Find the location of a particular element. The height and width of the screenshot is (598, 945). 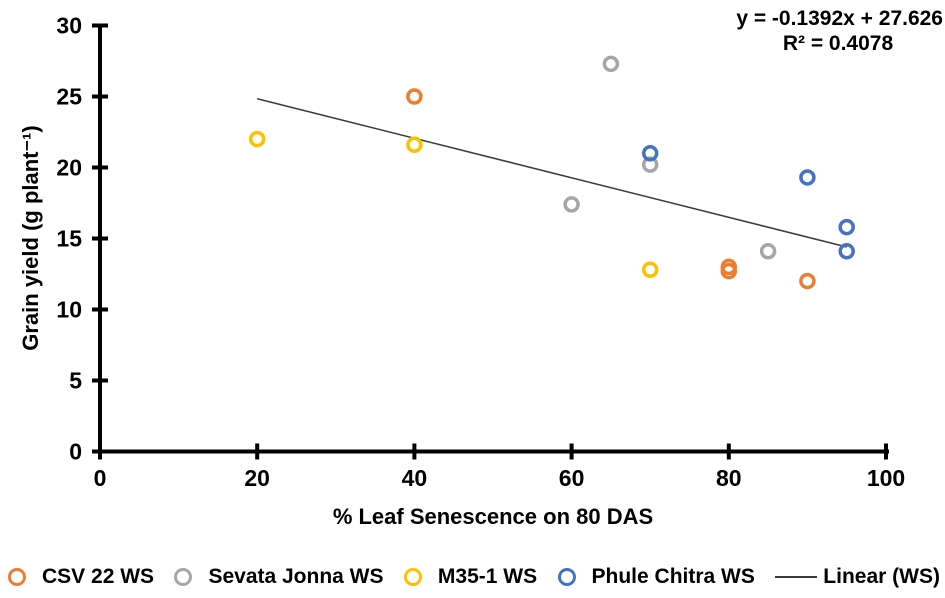

legend-item-m35-1-ws: M35-1 WS is located at coordinates (470, 577).